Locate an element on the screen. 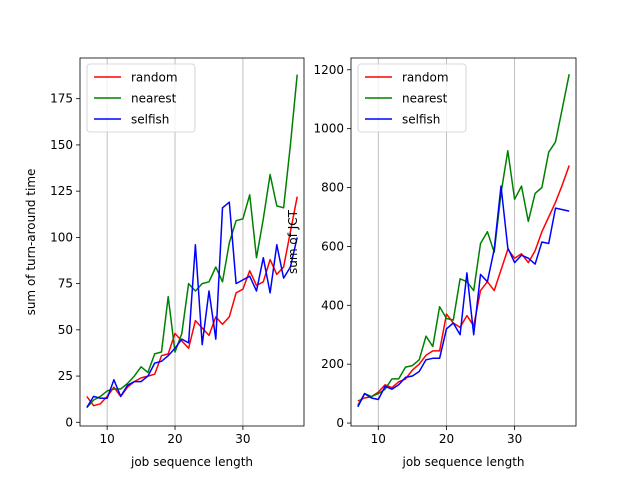  y-tick-label: 200 is located at coordinates (332, 364).